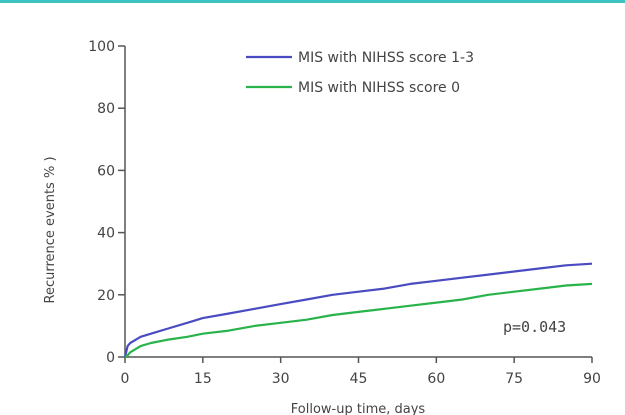 The height and width of the screenshot is (415, 625). I want to click on p-value-annotation: p=0.043, so click(534, 327).